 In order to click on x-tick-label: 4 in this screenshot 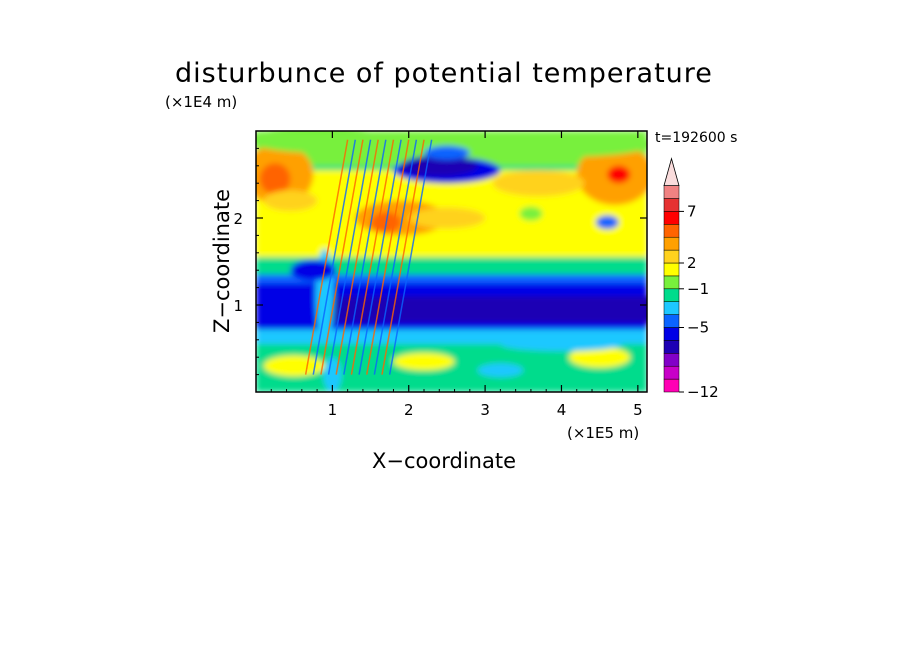, I will do `click(562, 410)`.